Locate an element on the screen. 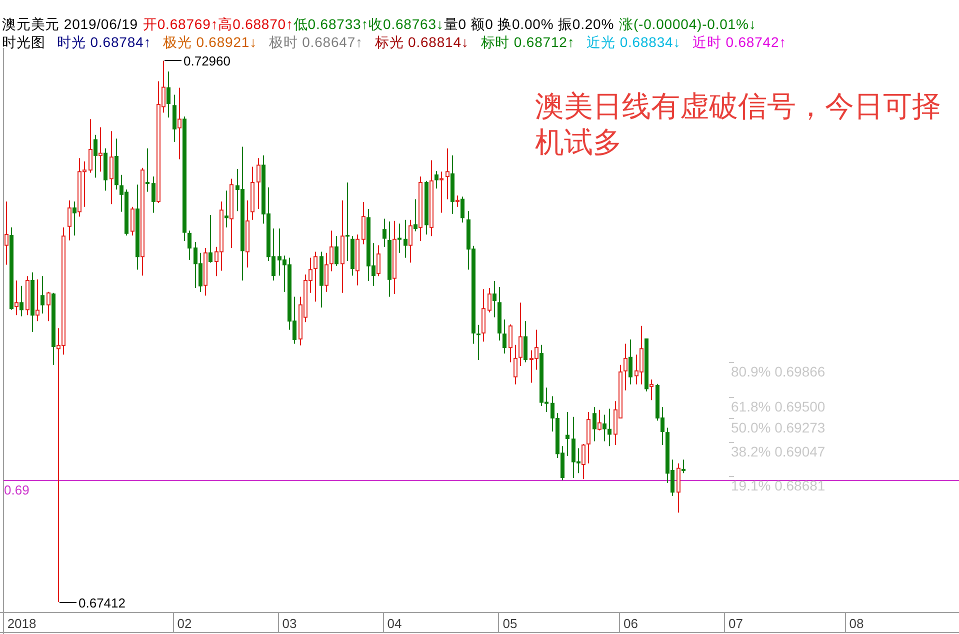 This screenshot has height=634, width=959. annotation: 0.67412 is located at coordinates (102, 603).